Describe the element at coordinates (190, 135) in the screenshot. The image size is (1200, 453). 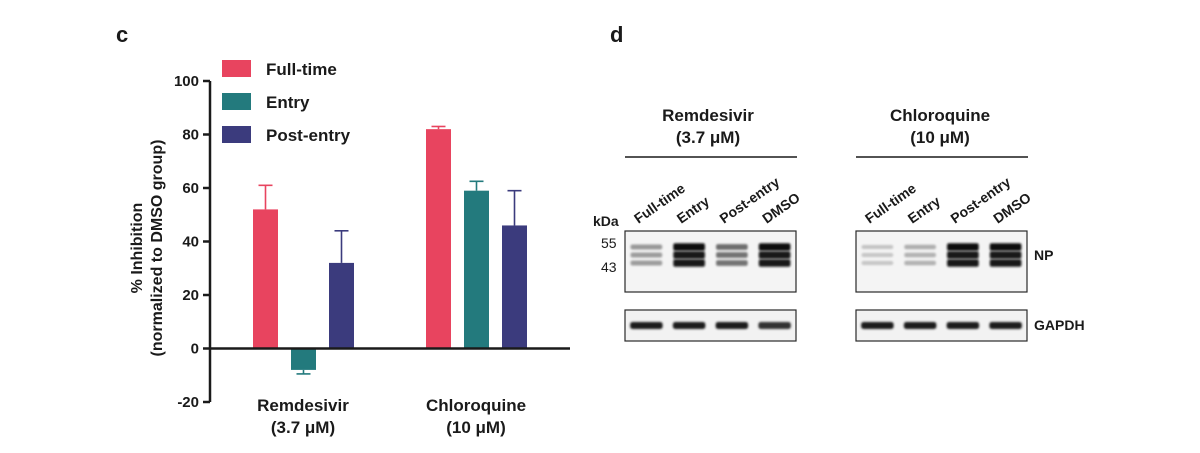
I see `y-tick-label: 80` at that location.